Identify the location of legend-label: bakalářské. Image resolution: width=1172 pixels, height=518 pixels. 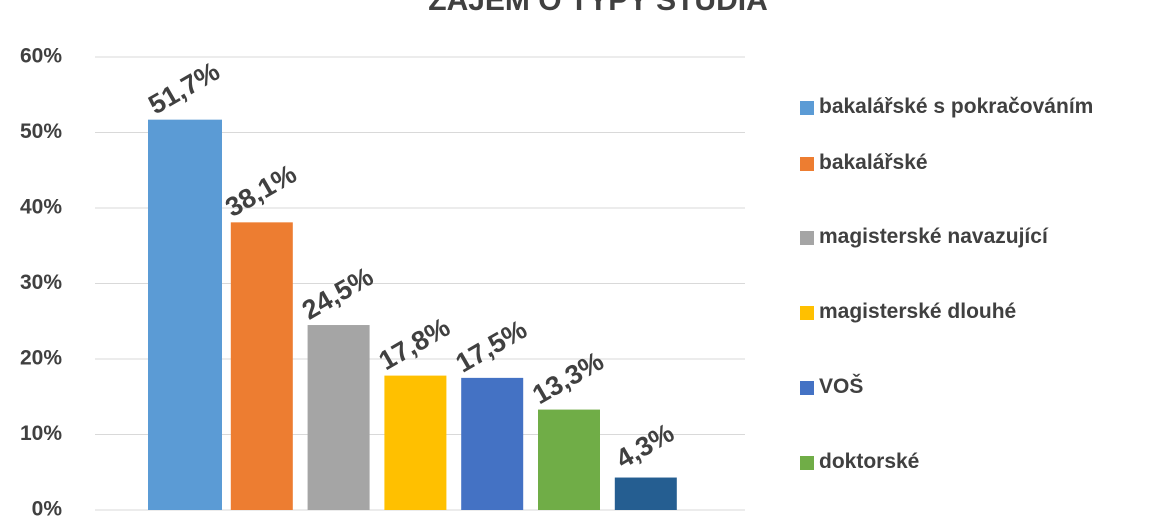
(873, 162).